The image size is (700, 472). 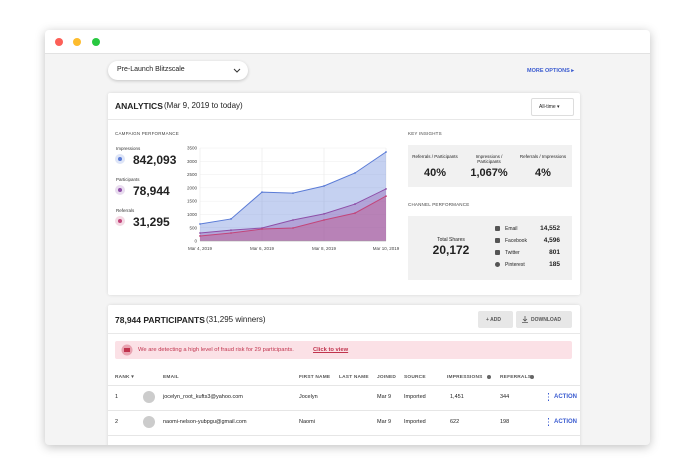 What do you see at coordinates (192, 174) in the screenshot?
I see `y-tick-label: 2500` at bounding box center [192, 174].